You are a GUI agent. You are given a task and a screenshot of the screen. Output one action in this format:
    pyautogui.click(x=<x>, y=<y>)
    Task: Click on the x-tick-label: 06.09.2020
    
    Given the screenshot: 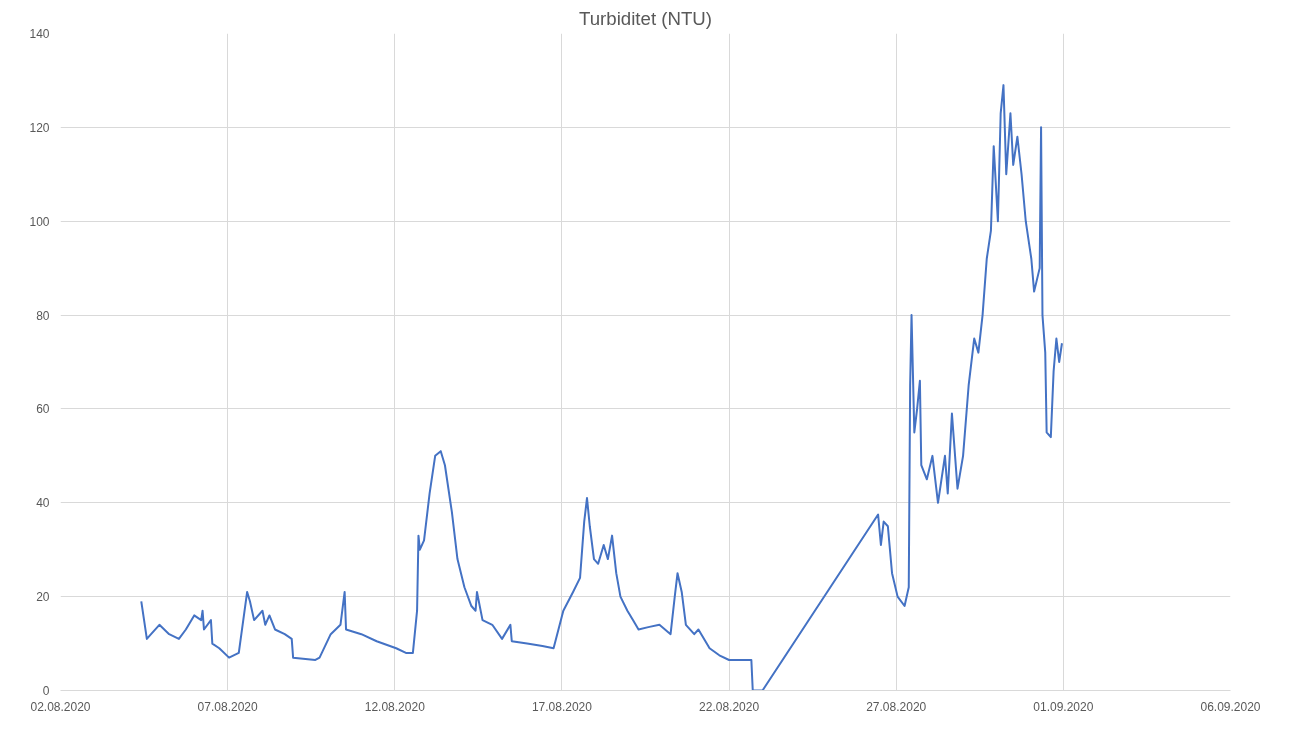 What is the action you would take?
    pyautogui.click(x=1230, y=706)
    